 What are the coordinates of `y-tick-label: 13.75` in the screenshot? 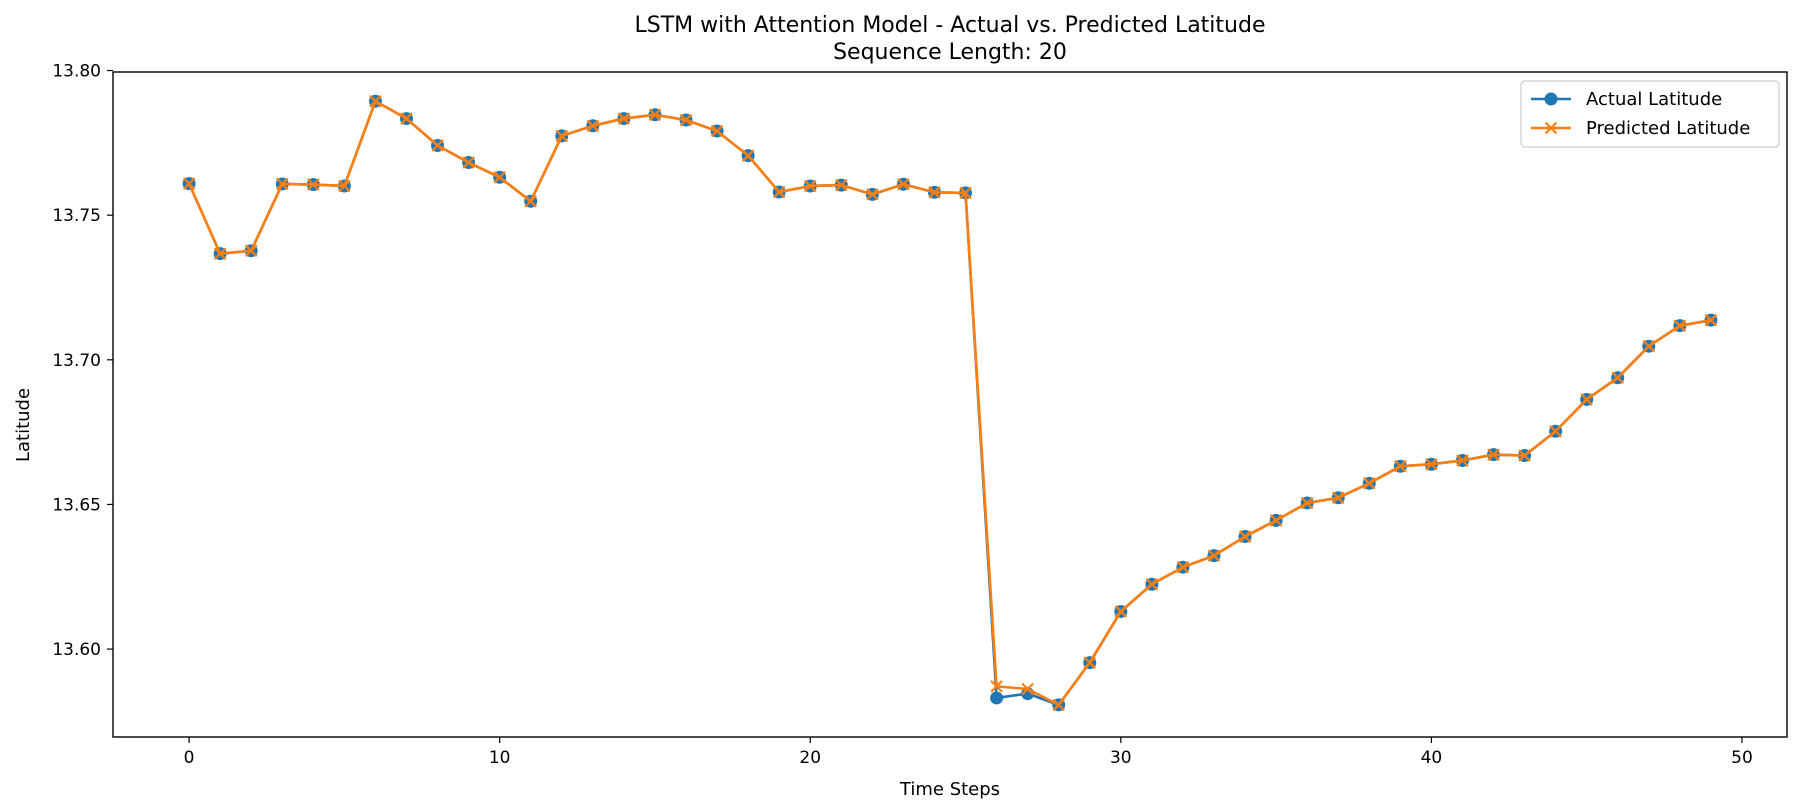 It's located at (76, 216).